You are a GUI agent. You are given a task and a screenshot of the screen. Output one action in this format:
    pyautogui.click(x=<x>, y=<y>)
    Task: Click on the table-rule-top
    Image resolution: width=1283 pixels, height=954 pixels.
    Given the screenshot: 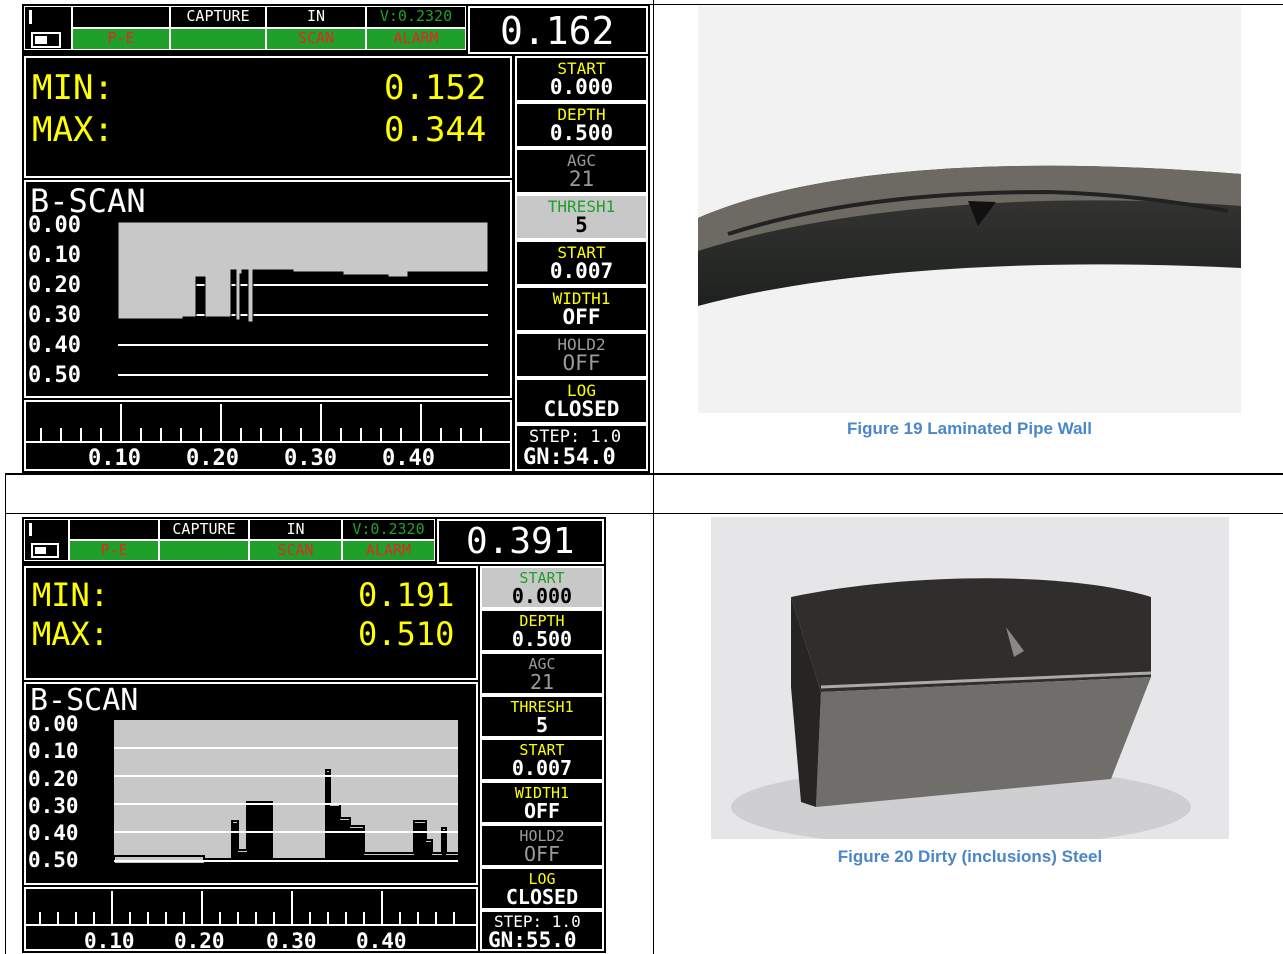 What is the action you would take?
    pyautogui.click(x=966, y=4)
    